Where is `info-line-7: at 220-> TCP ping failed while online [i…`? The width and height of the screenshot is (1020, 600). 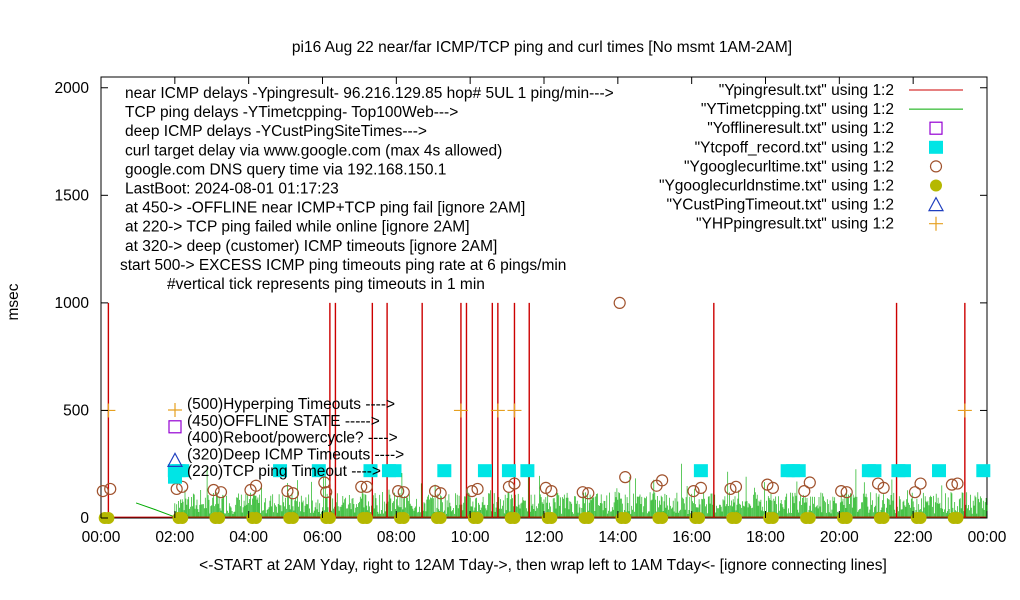
info-line-7: at 220-> TCP ping failed while online [i… is located at coordinates (297, 227).